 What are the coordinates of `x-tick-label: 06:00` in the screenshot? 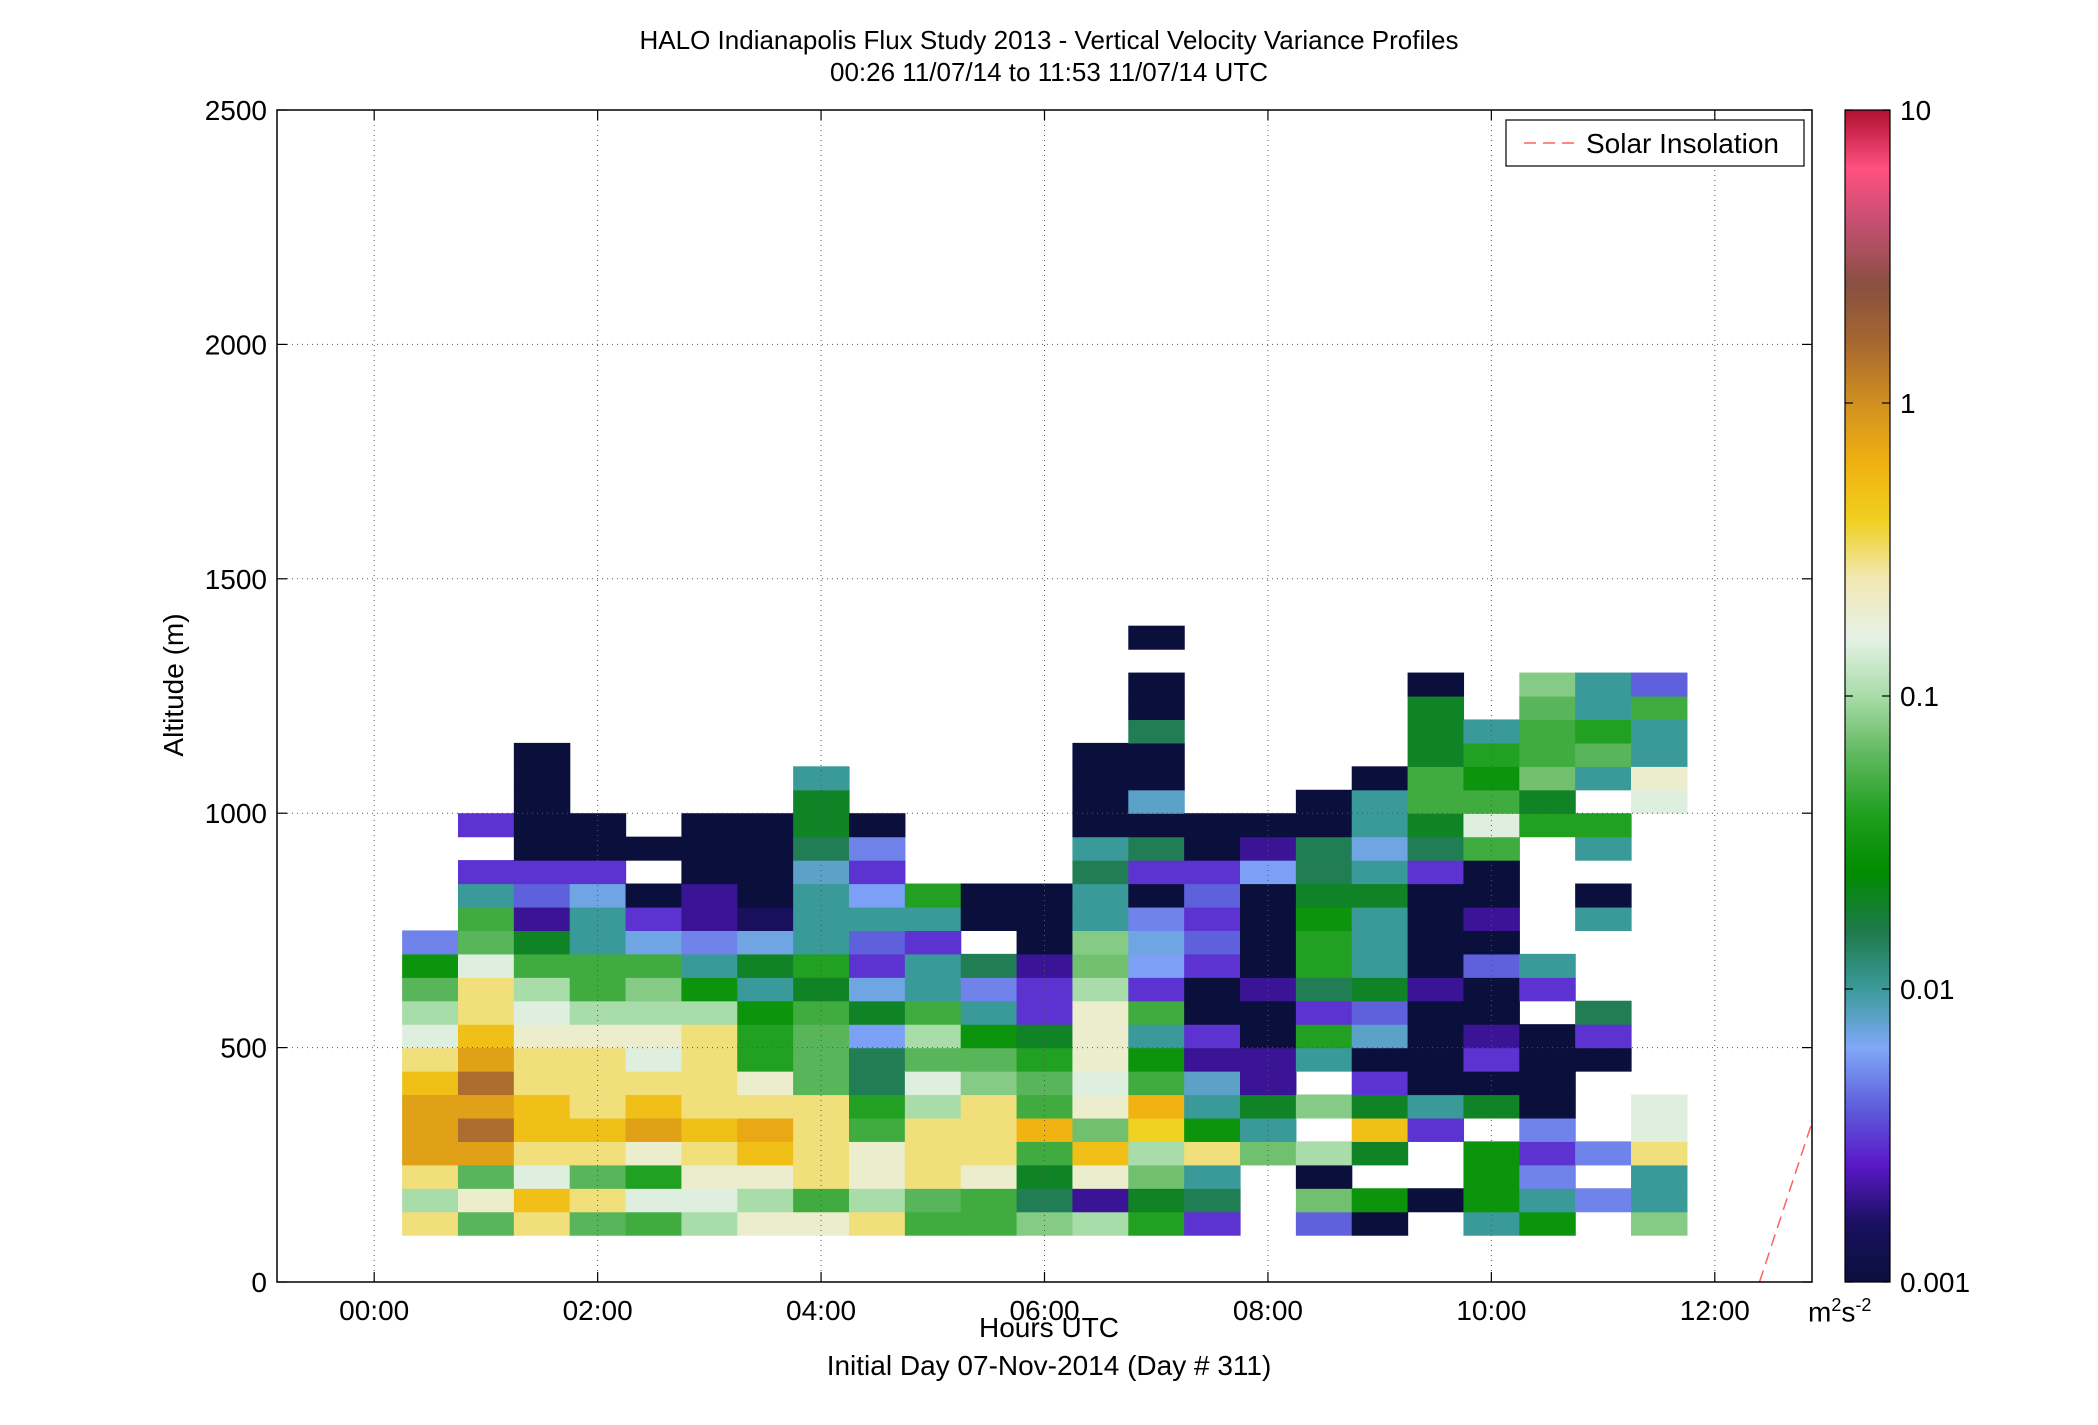 It's located at (1044, 1310).